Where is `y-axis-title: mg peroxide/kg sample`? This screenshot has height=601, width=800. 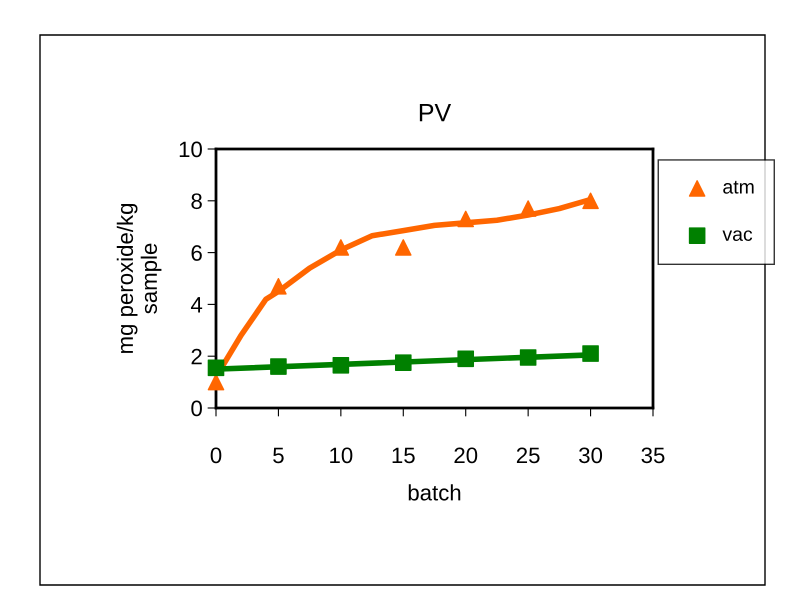
y-axis-title: mg peroxide/kg sample is located at coordinates (139, 278).